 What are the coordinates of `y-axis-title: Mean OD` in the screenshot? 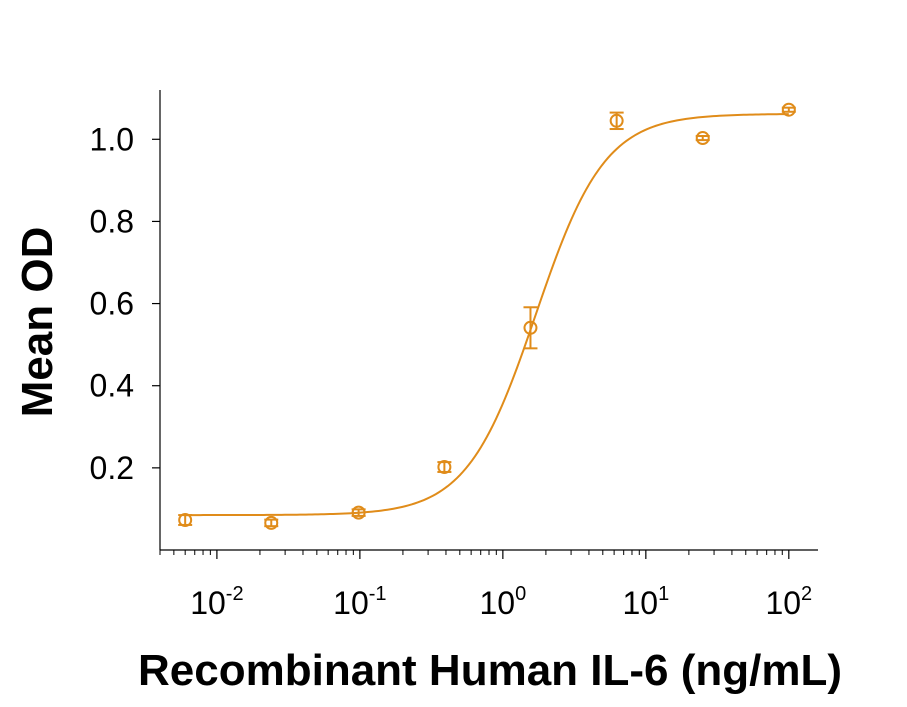 It's located at (37, 322).